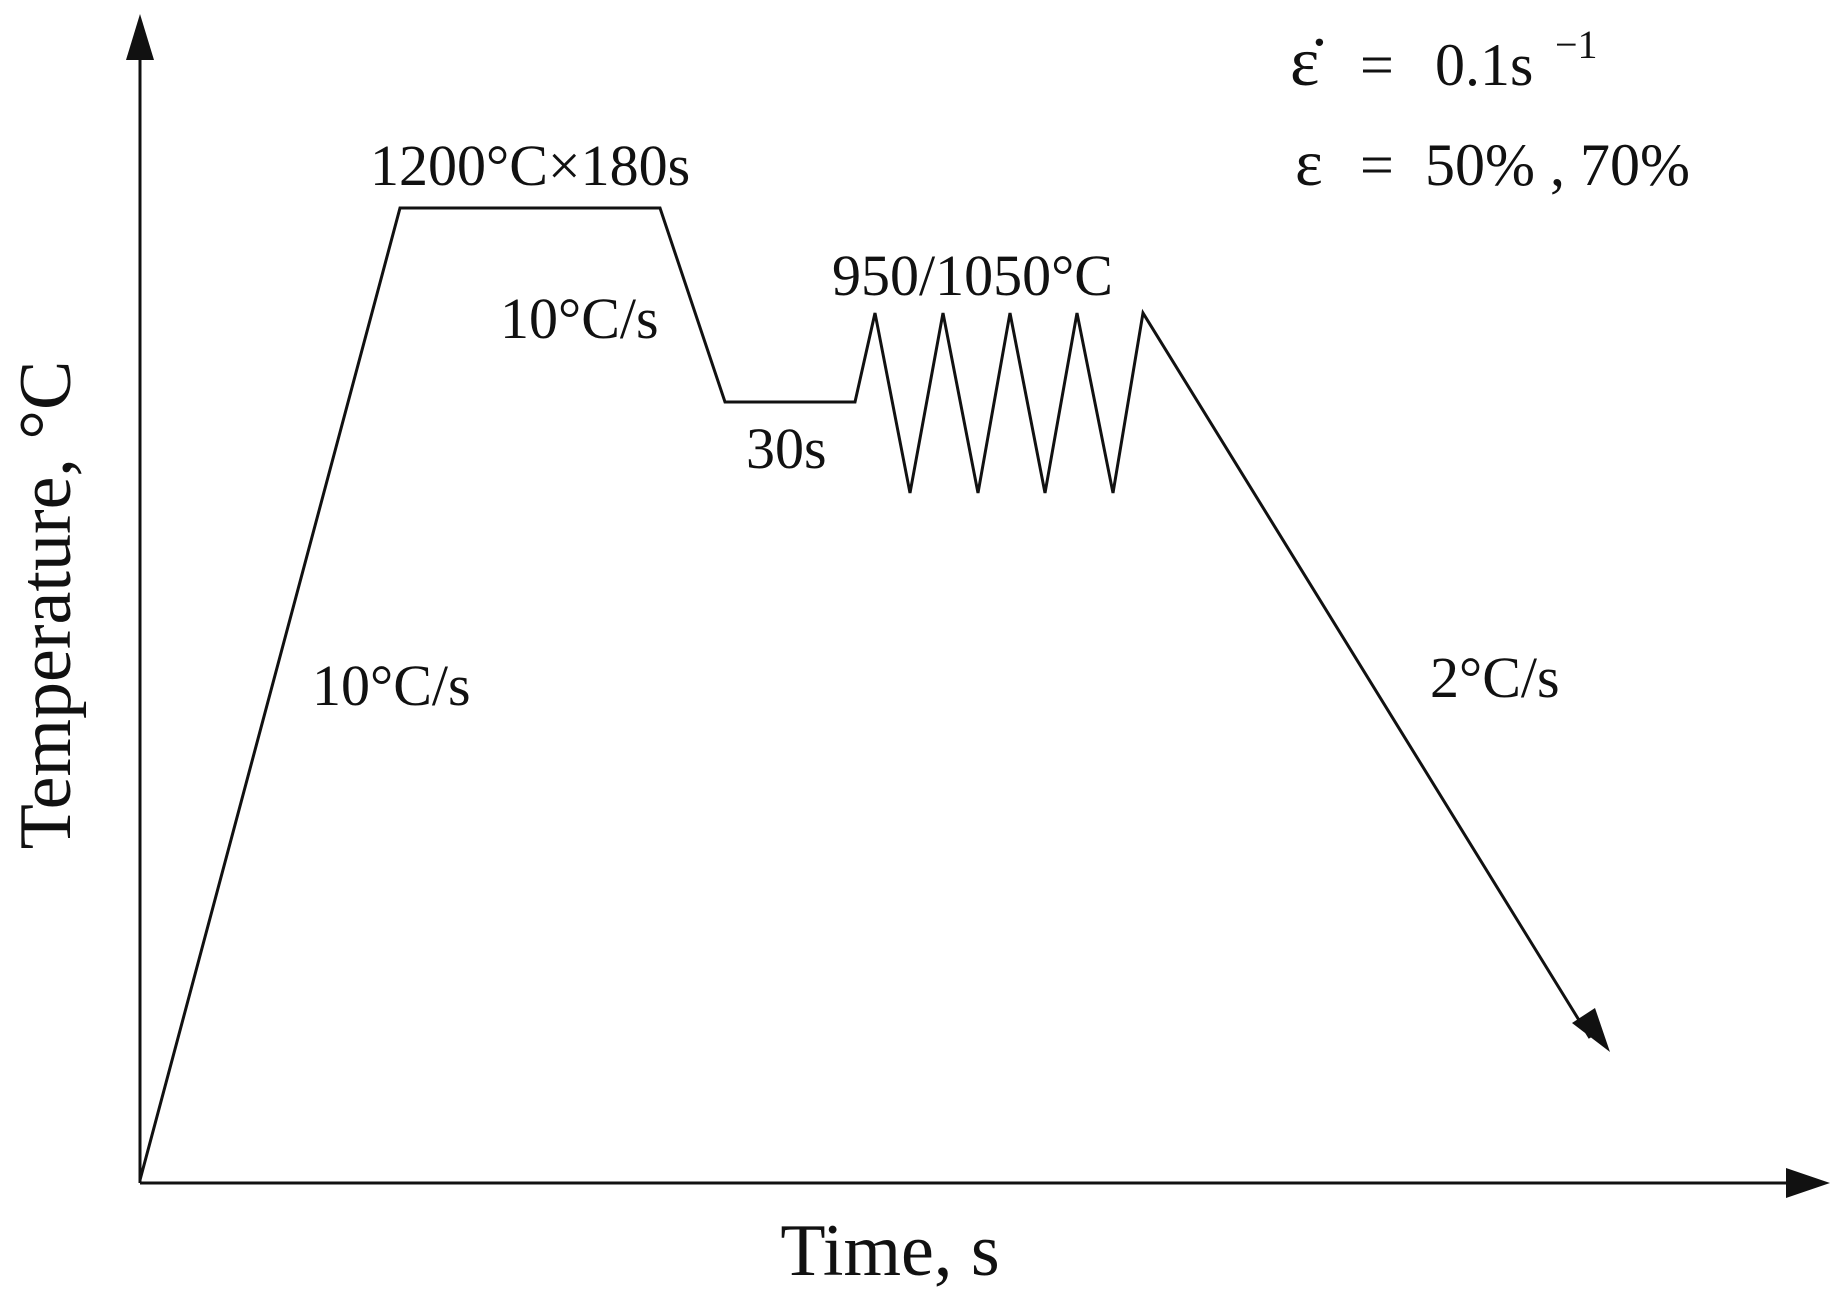 The width and height of the screenshot is (1836, 1302). Describe the element at coordinates (1309, 163) in the screenshot. I see `strain-symbol: ε` at that location.